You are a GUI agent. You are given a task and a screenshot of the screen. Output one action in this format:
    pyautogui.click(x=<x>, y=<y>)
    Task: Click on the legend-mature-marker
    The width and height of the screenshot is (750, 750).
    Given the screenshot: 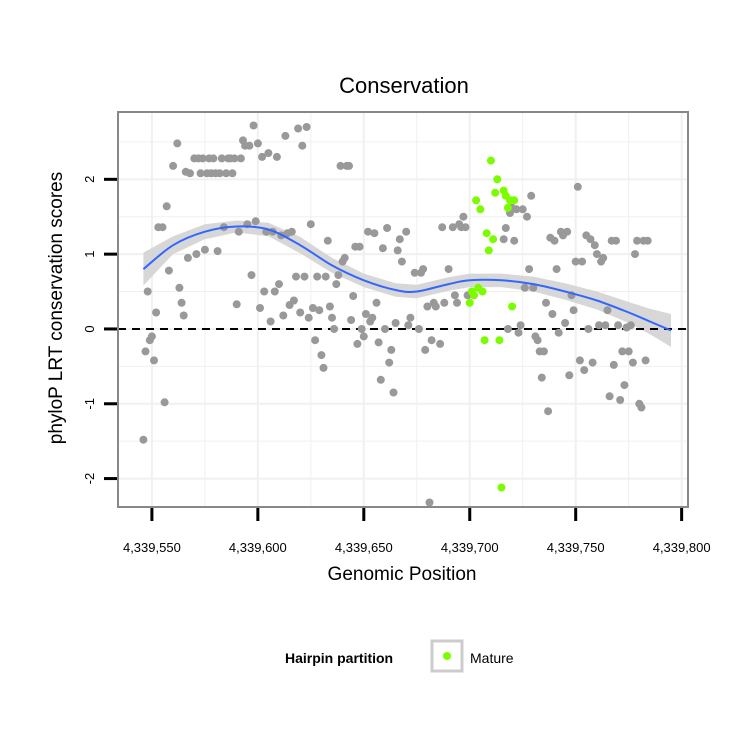 What is the action you would take?
    pyautogui.click(x=447, y=656)
    